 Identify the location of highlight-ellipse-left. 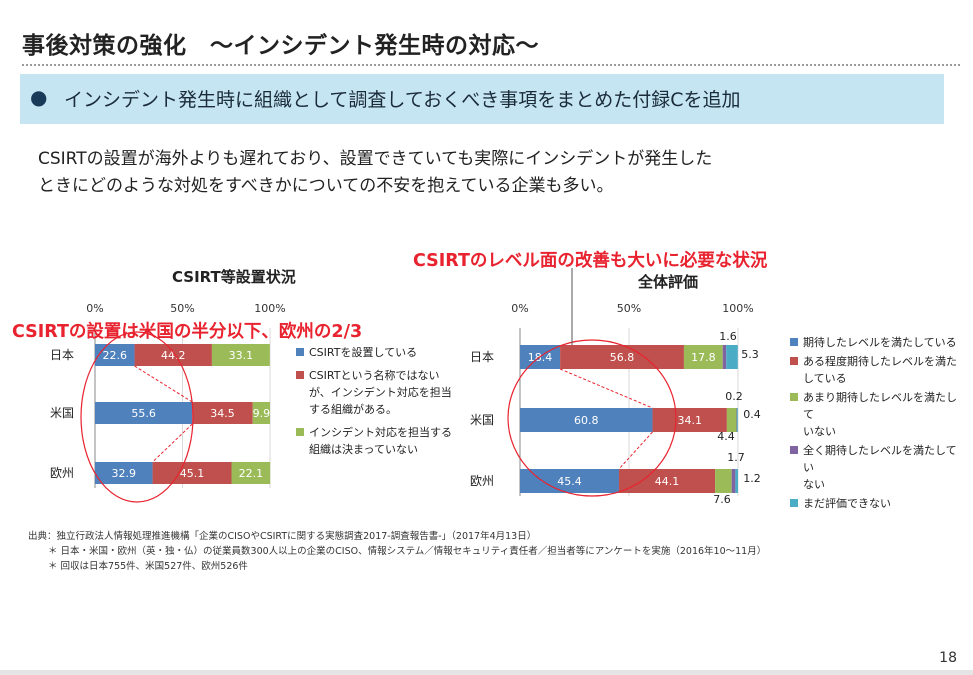
(137, 417).